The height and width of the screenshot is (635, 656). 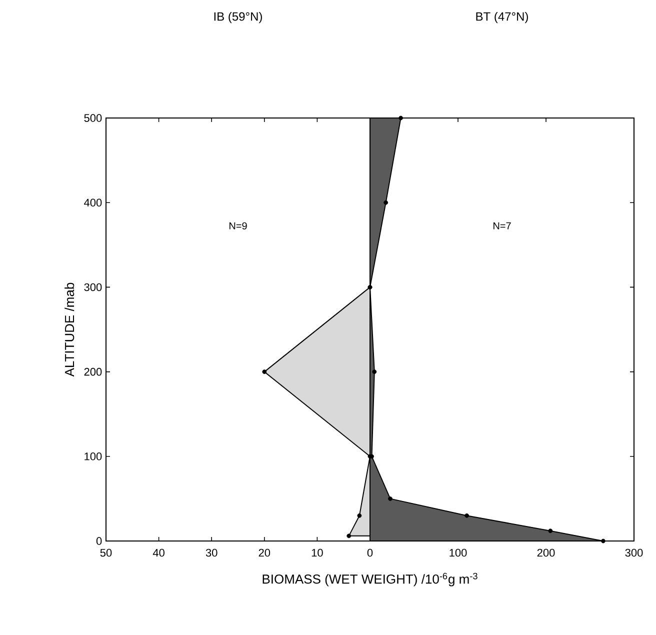 What do you see at coordinates (502, 226) in the screenshot?
I see `annotation: N=7` at bounding box center [502, 226].